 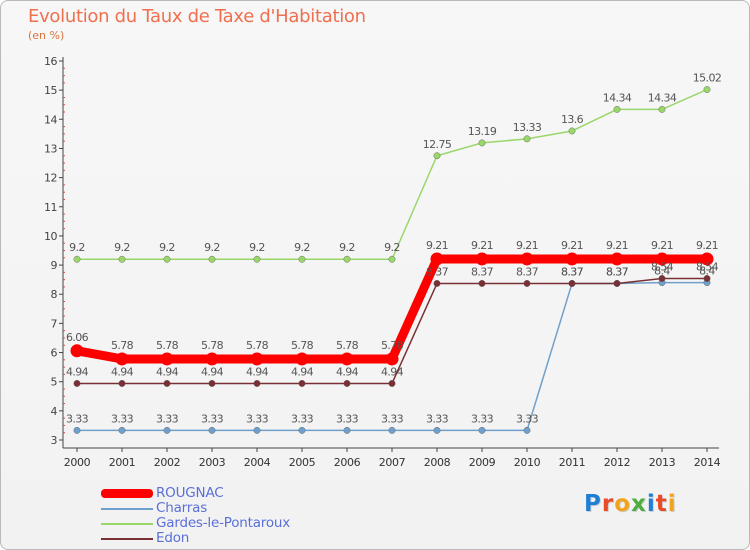 I want to click on x-tick-label: 2006, so click(x=347, y=462).